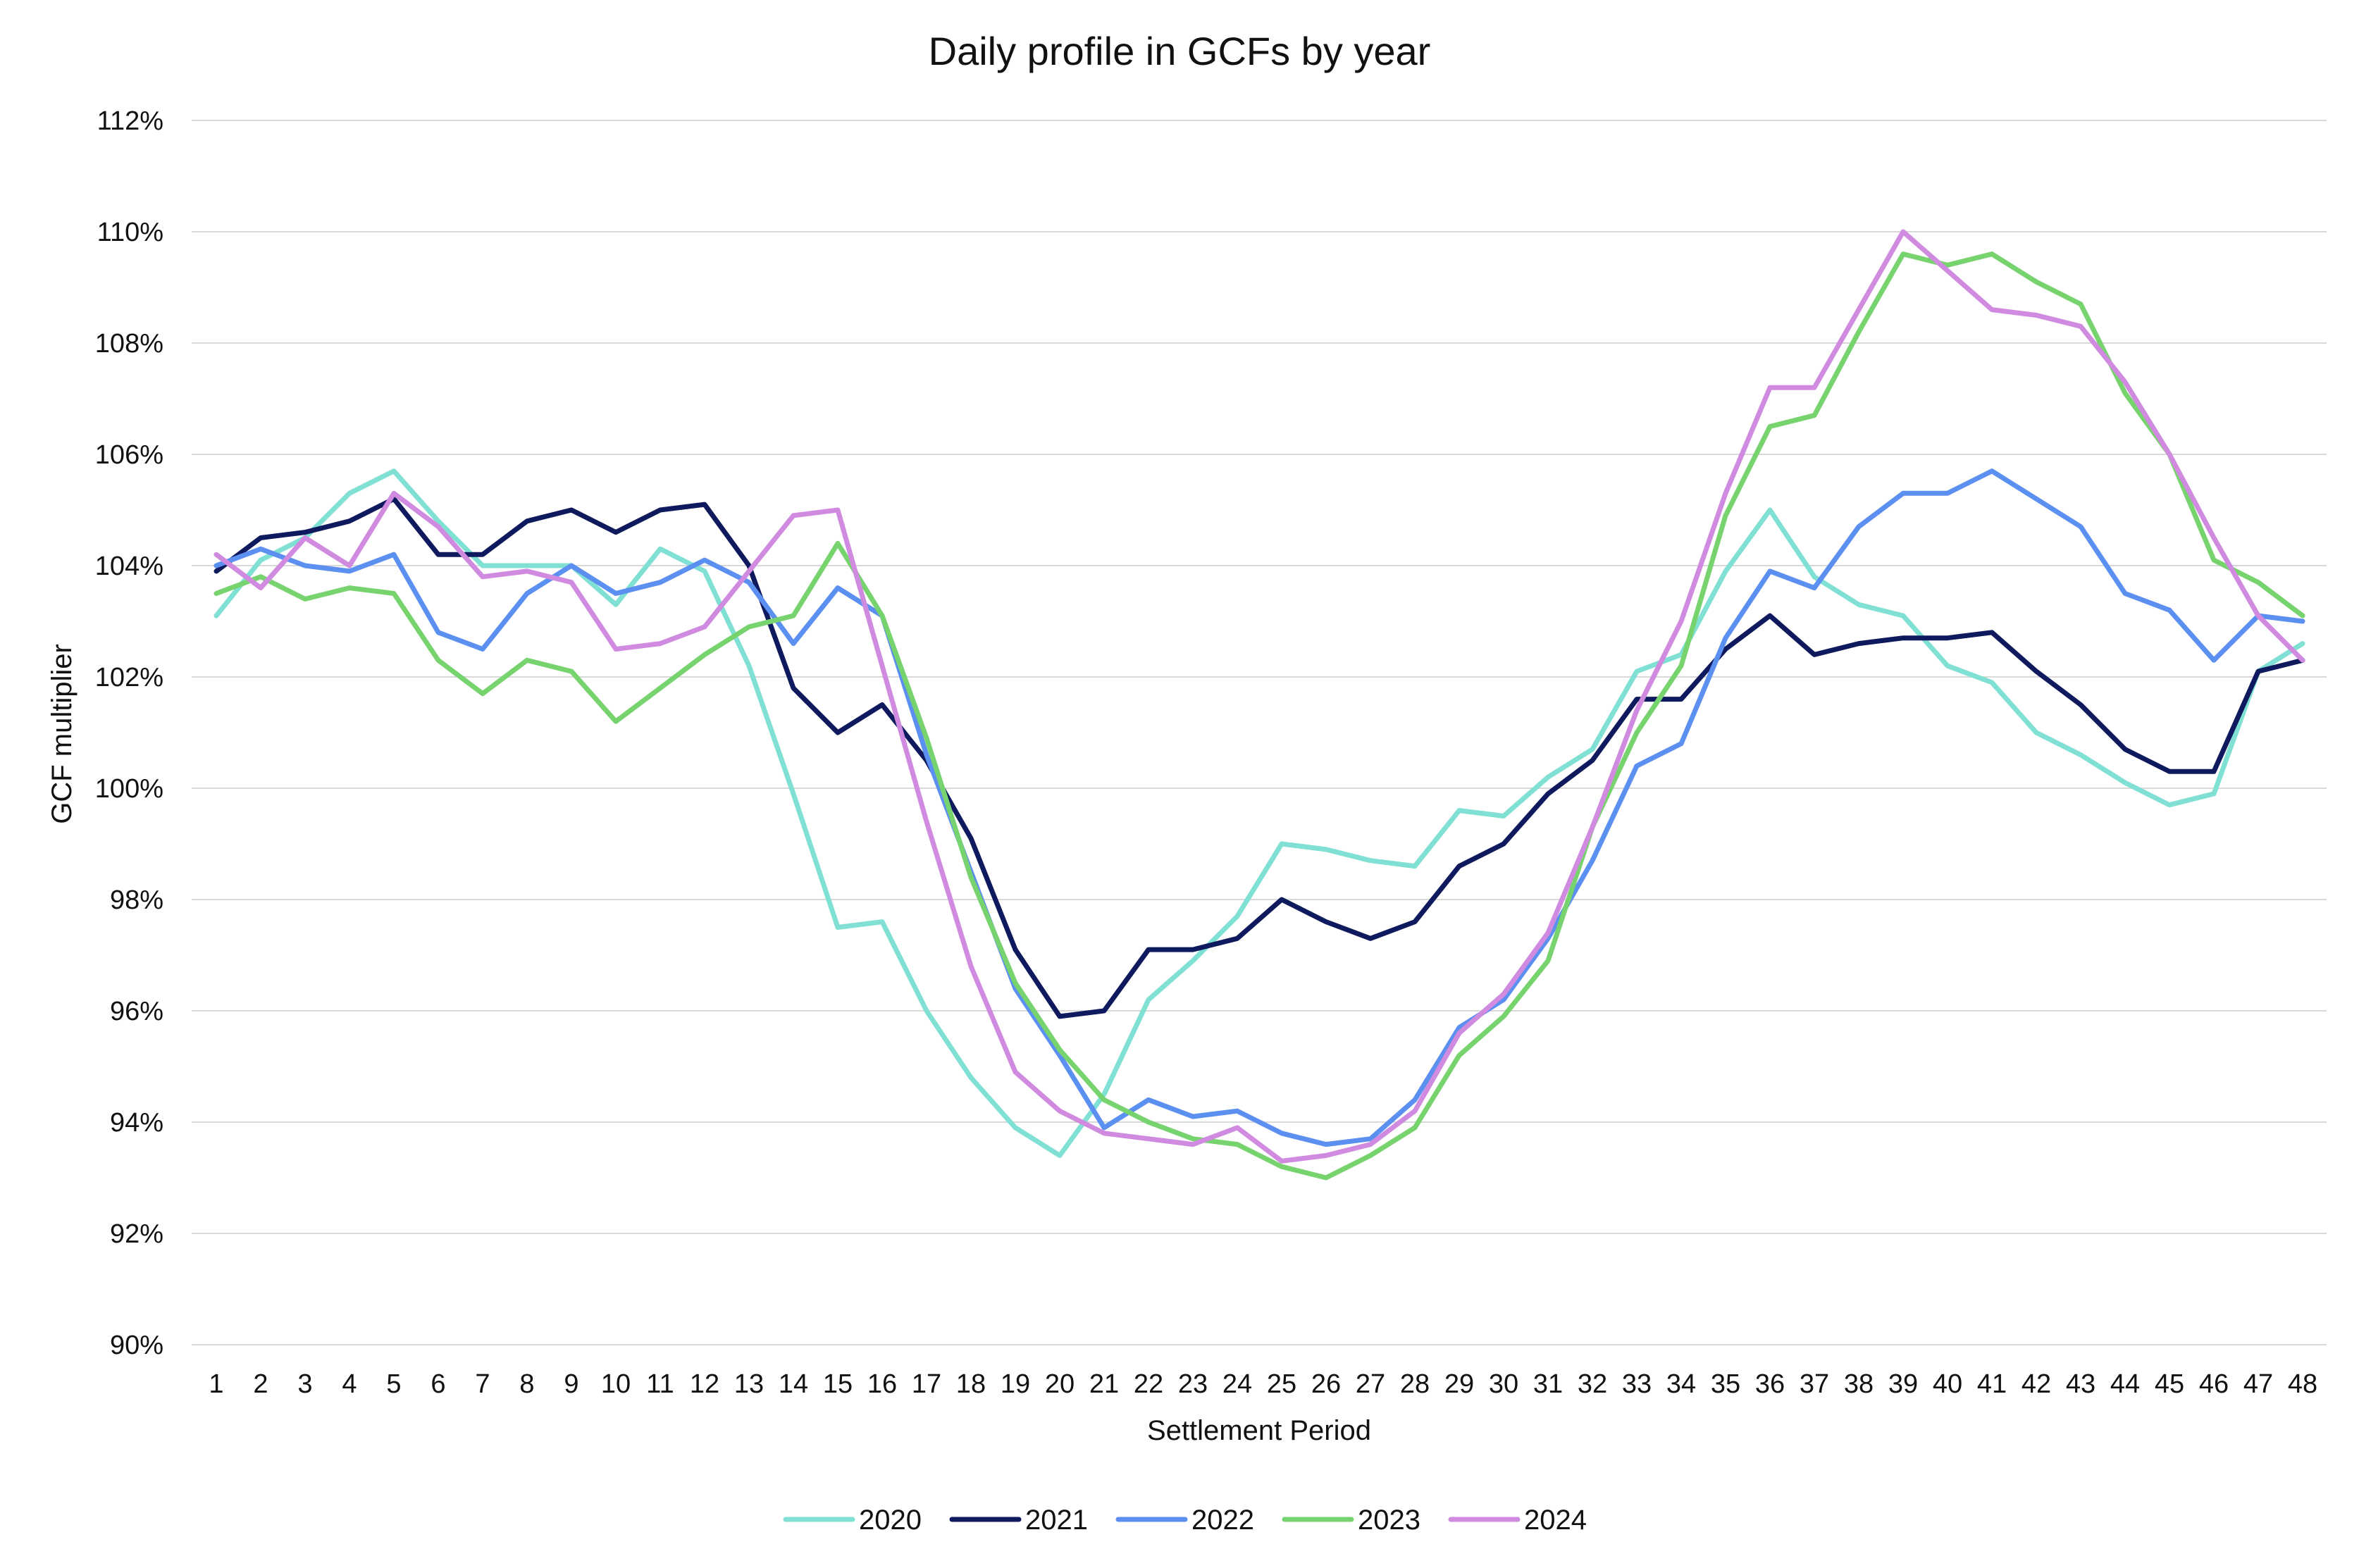 The width and height of the screenshot is (2359, 1568). Describe the element at coordinates (1556, 1520) in the screenshot. I see `legend-label: 2024` at that location.